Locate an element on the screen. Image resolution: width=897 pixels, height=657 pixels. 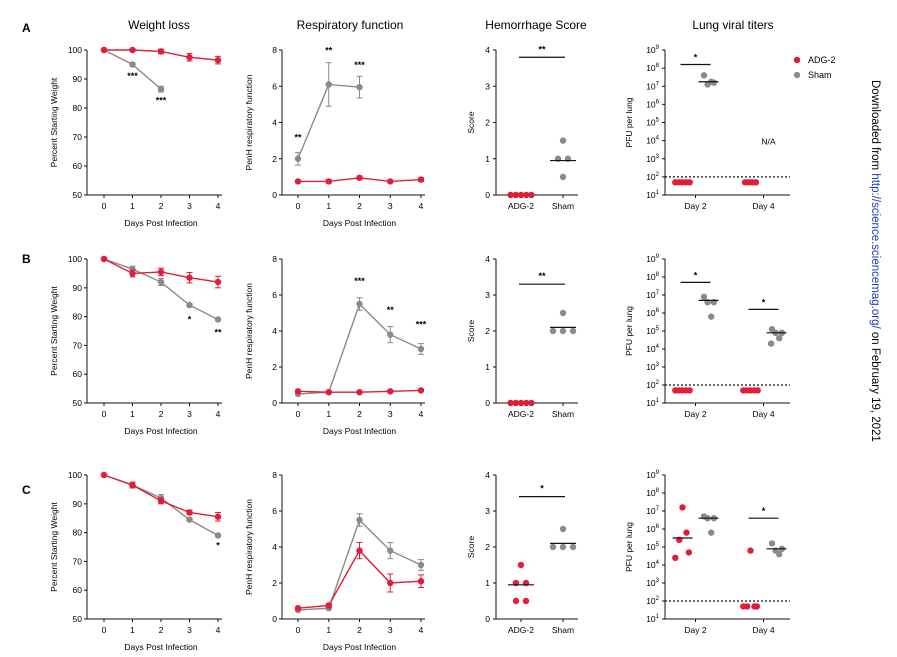
y-tick-label: 100 is located at coordinates (75, 50).